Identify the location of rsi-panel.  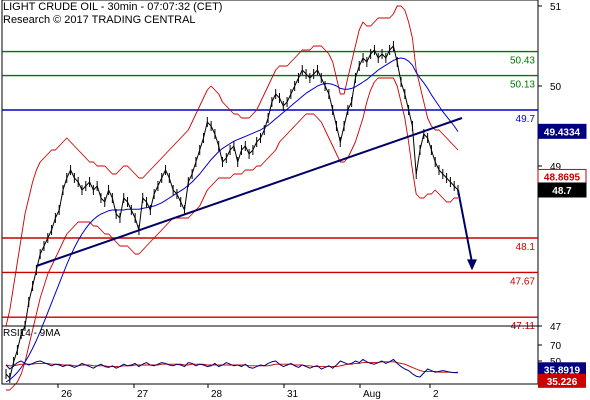
(270, 355).